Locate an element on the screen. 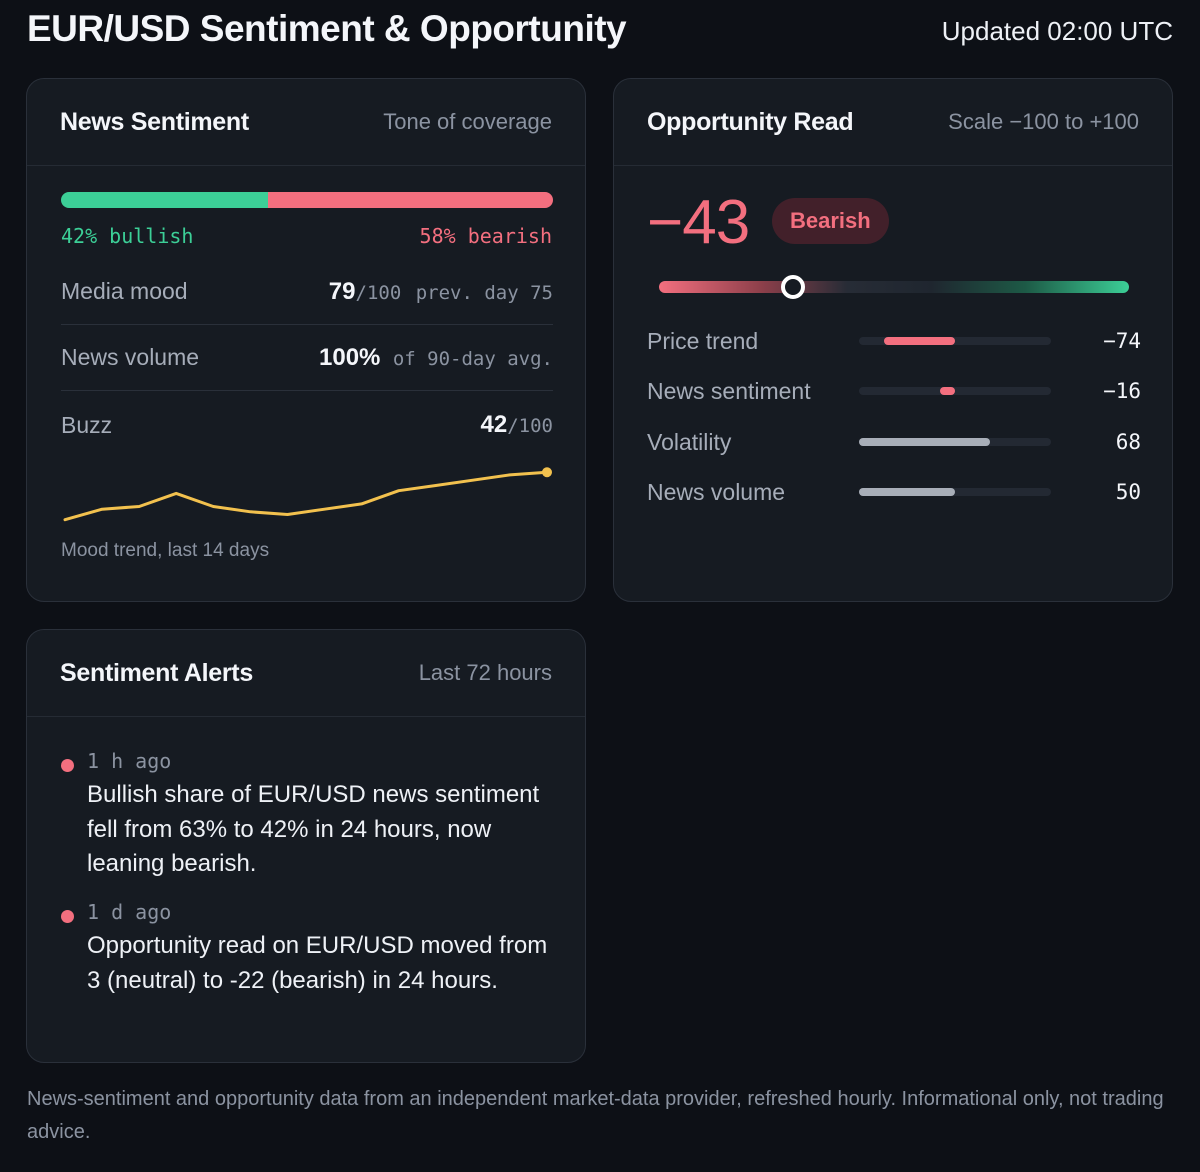 The width and height of the screenshot is (1200, 1172). mood-trend-caption: Mood trend, last 14 days is located at coordinates (165, 550).